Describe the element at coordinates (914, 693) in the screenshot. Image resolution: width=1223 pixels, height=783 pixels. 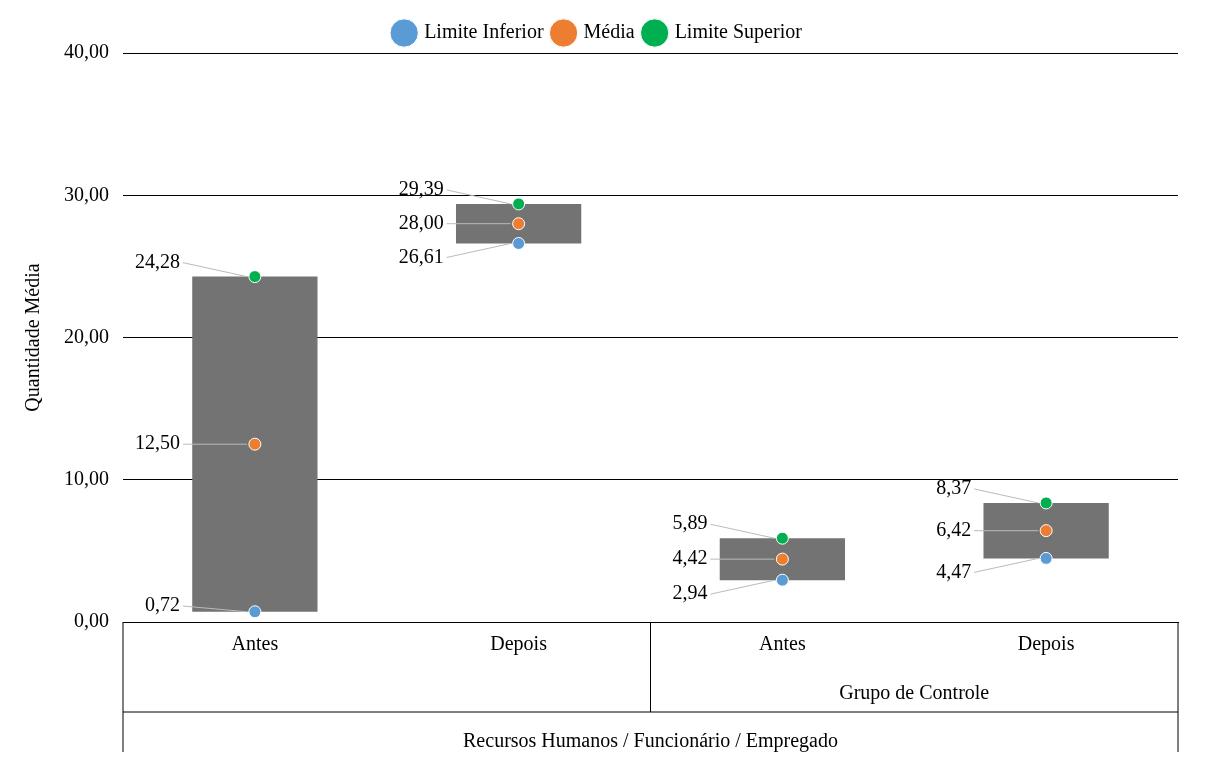
I see `text: Grupo de Controle` at that location.